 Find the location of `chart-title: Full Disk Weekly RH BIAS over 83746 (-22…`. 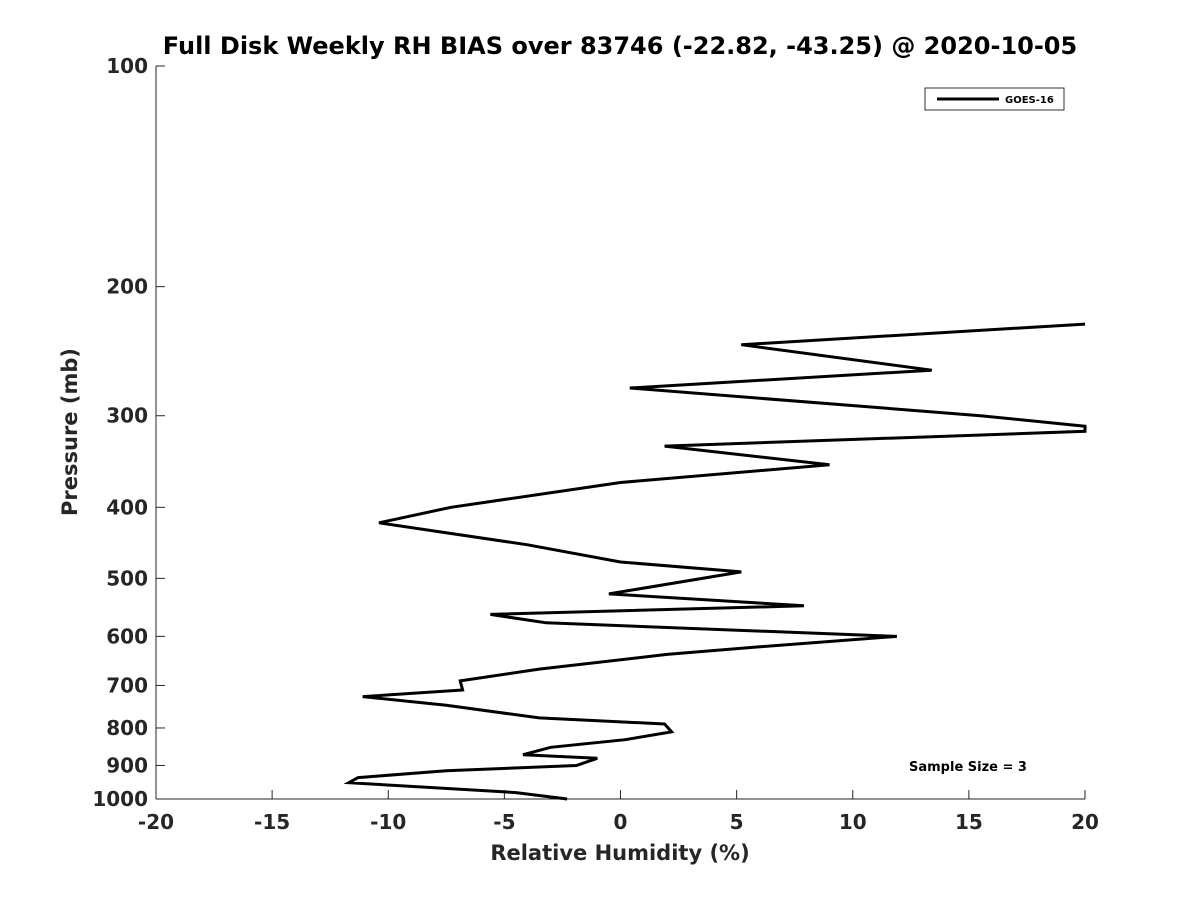

chart-title: Full Disk Weekly RH BIAS over 83746 (-22… is located at coordinates (620, 46).